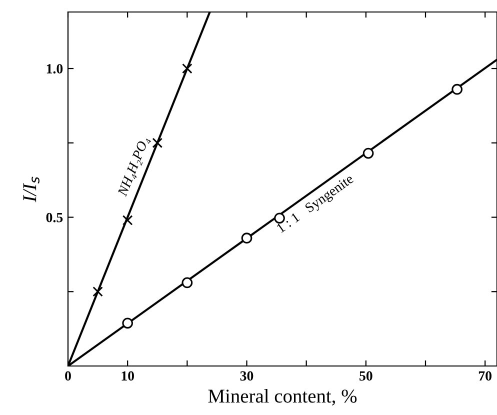  What do you see at coordinates (485, 376) in the screenshot?
I see `x-tick-label: 70` at bounding box center [485, 376].